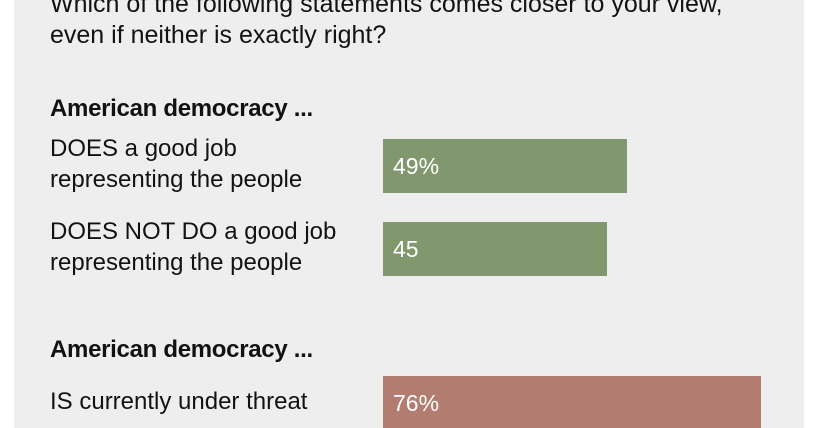 This screenshot has height=428, width=818. I want to click on group-1-item-1-track: 49%, so click(572, 166).